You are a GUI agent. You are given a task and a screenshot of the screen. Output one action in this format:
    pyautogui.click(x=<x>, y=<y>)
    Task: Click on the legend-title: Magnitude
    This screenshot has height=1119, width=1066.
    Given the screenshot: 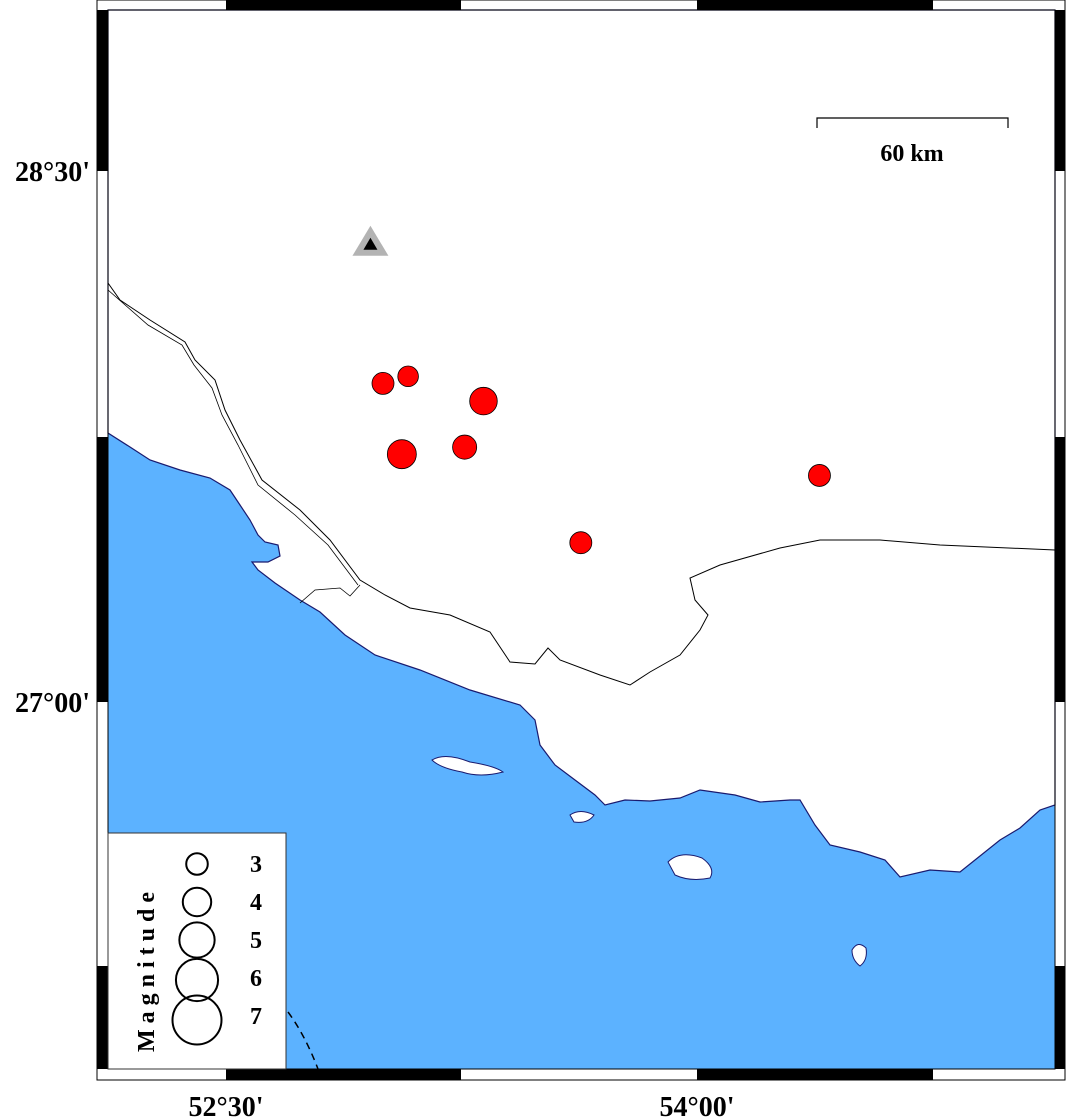 What is the action you would take?
    pyautogui.click(x=147, y=969)
    